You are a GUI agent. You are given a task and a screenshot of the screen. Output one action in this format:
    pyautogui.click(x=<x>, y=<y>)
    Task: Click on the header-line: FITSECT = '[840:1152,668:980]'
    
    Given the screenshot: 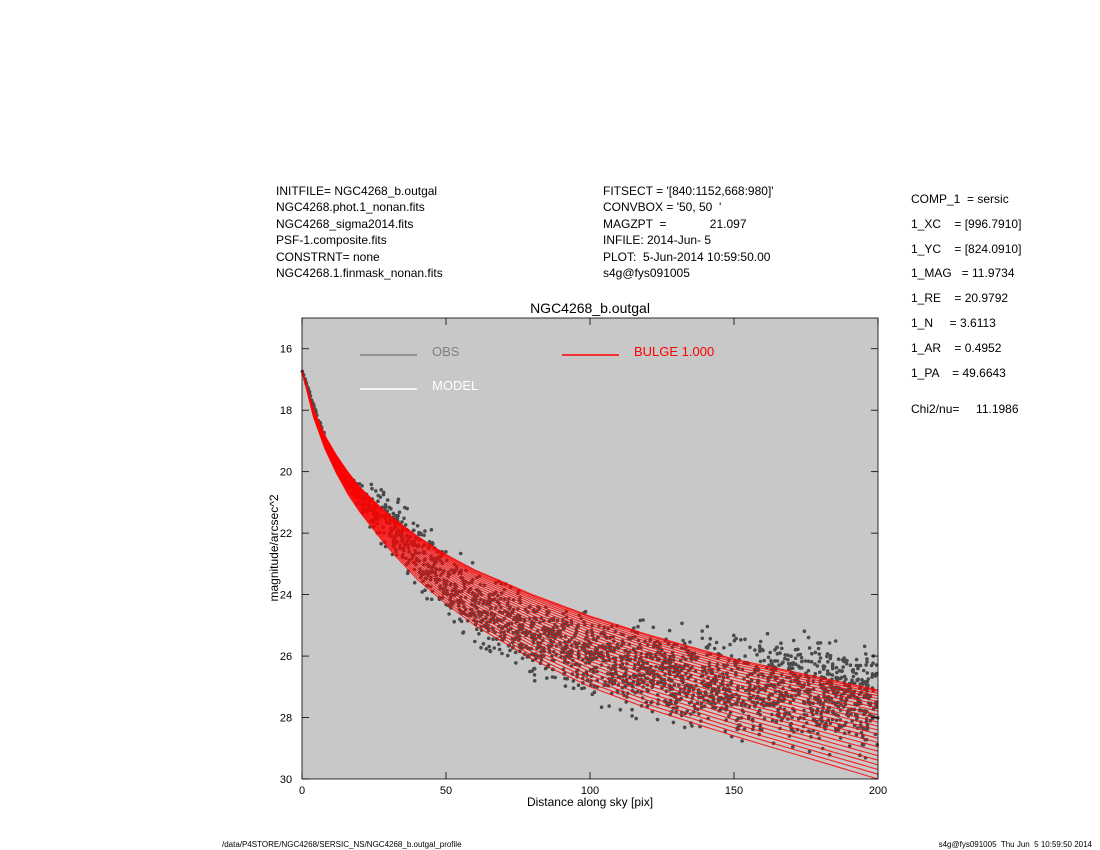 What is the action you would take?
    pyautogui.click(x=688, y=191)
    